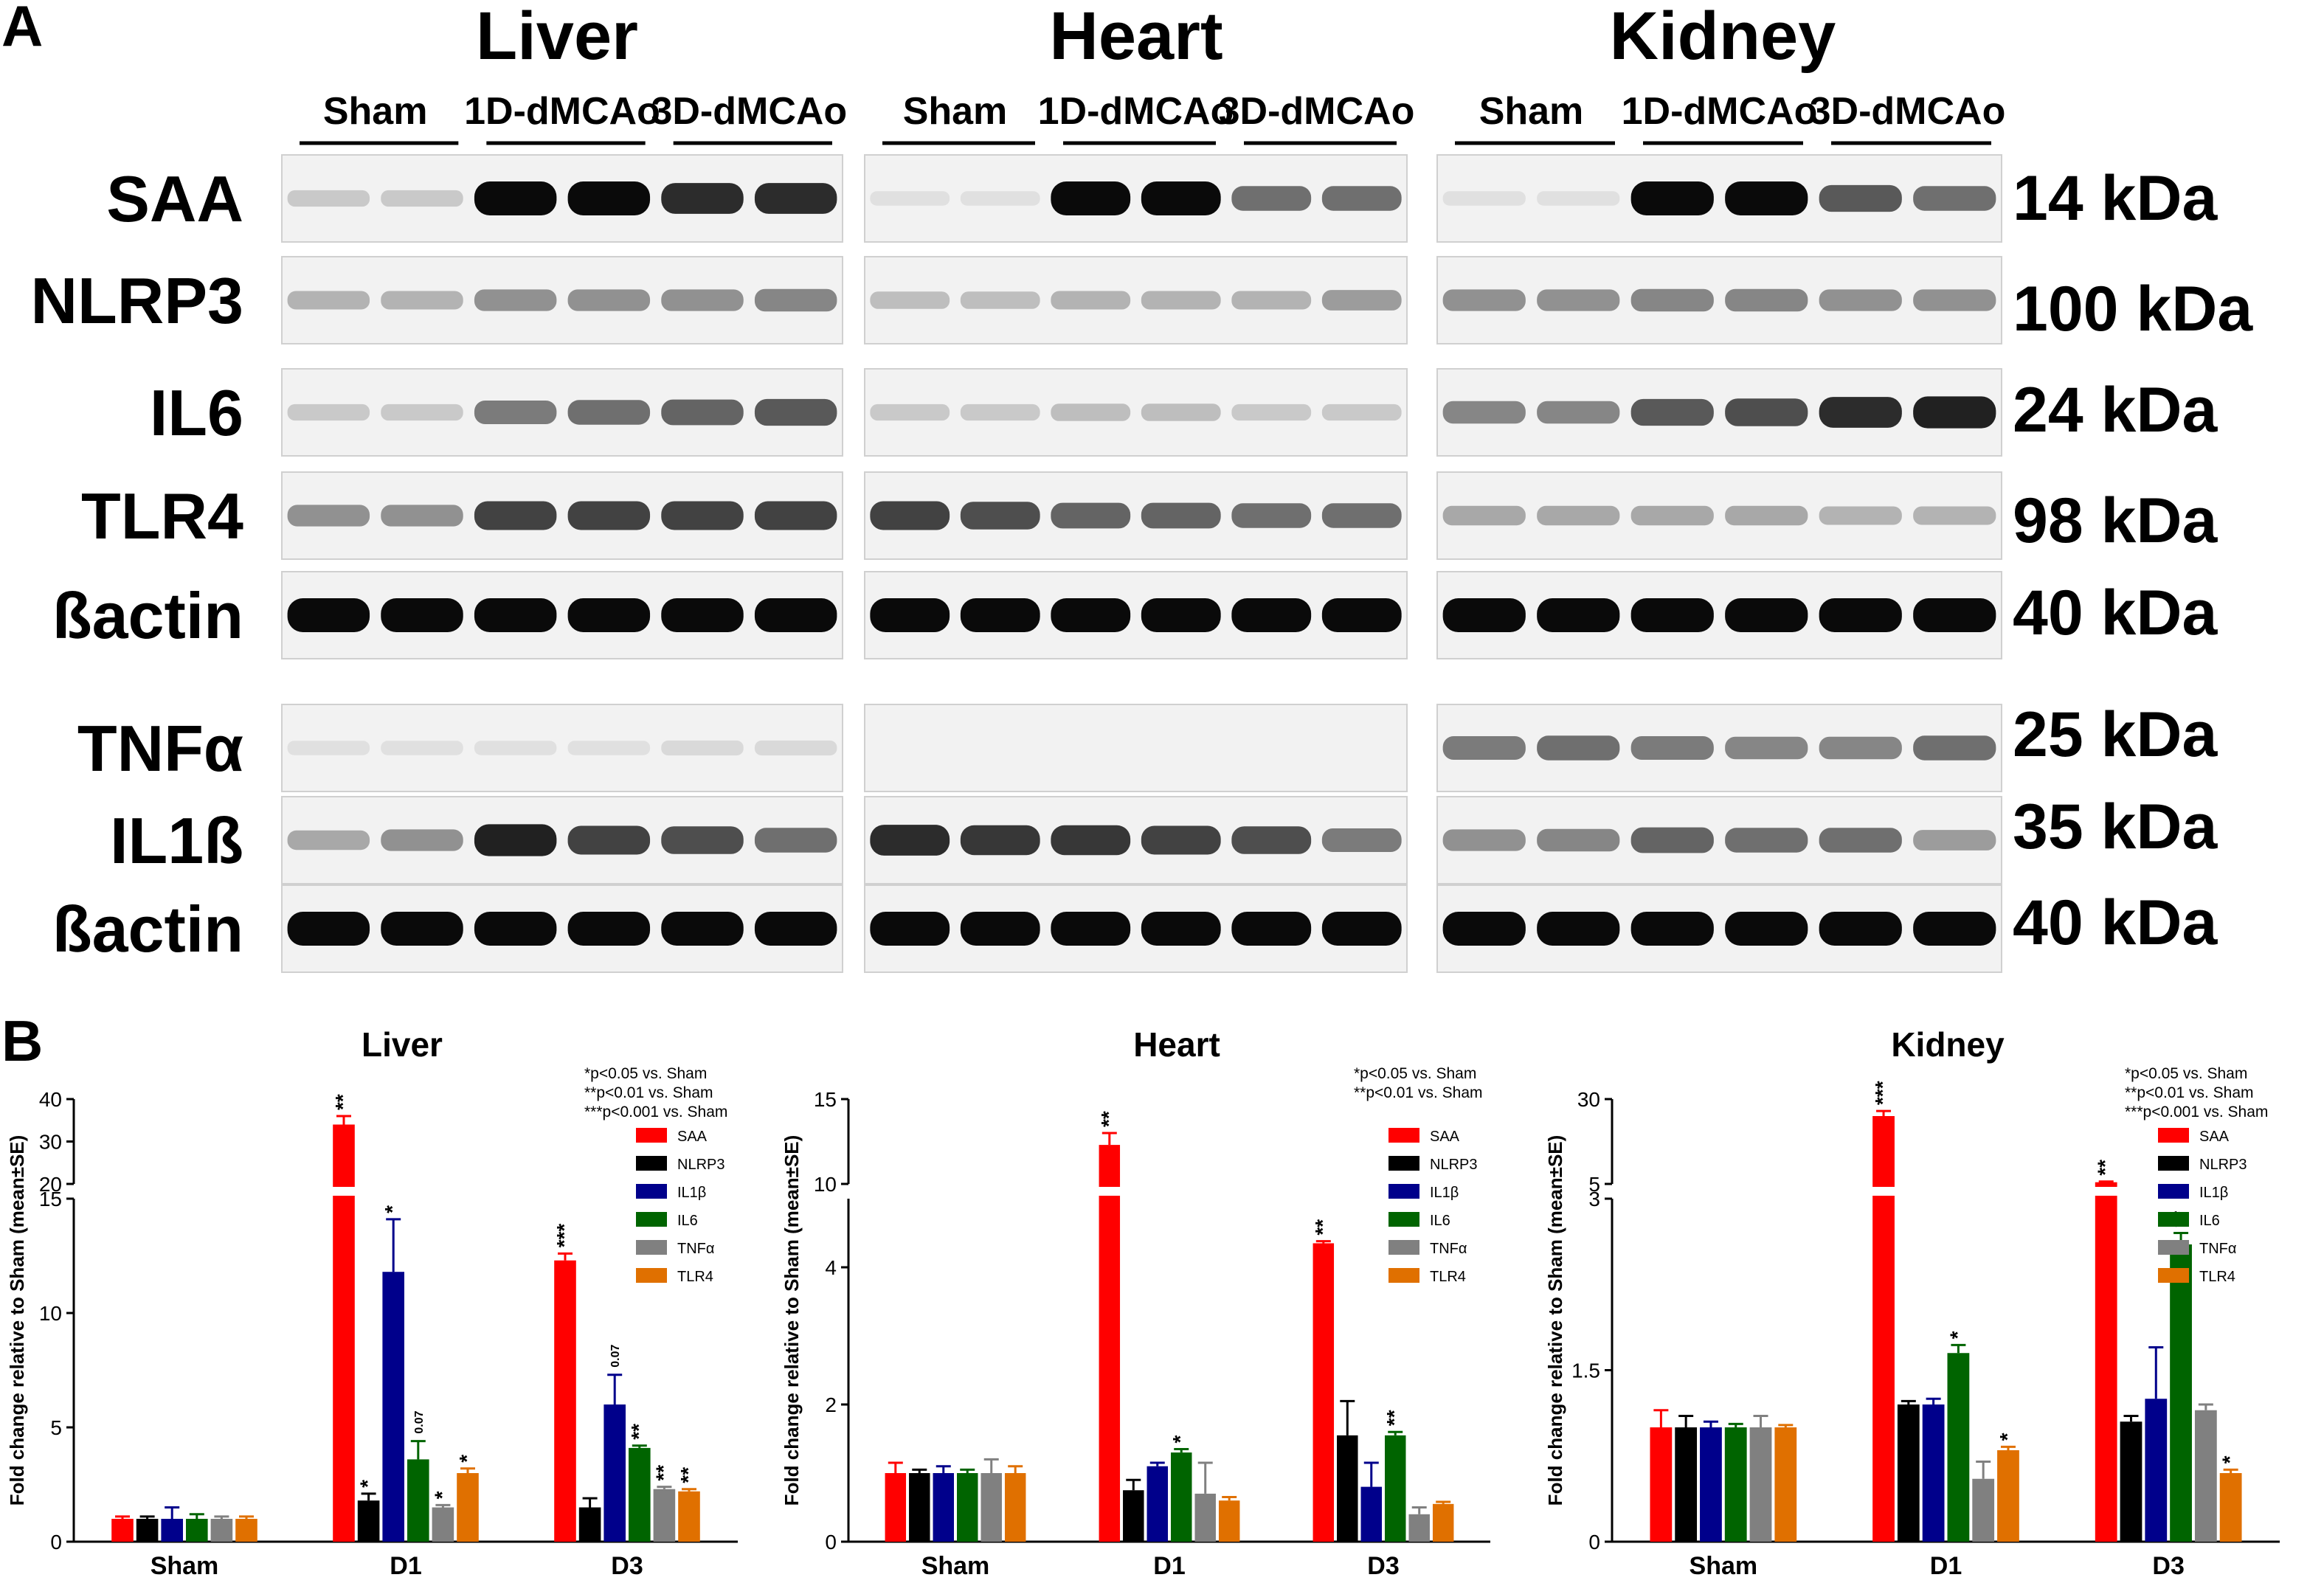  Describe the element at coordinates (1176, 1044) in the screenshot. I see `chart-title: Heart` at that location.